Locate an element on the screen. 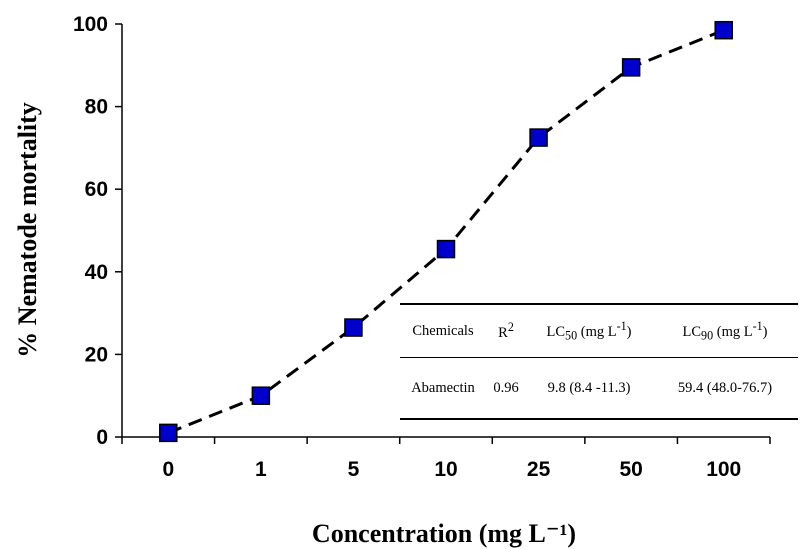 Image resolution: width=801 pixels, height=549 pixels. cell-chemical: Abamectin is located at coordinates (443, 387).